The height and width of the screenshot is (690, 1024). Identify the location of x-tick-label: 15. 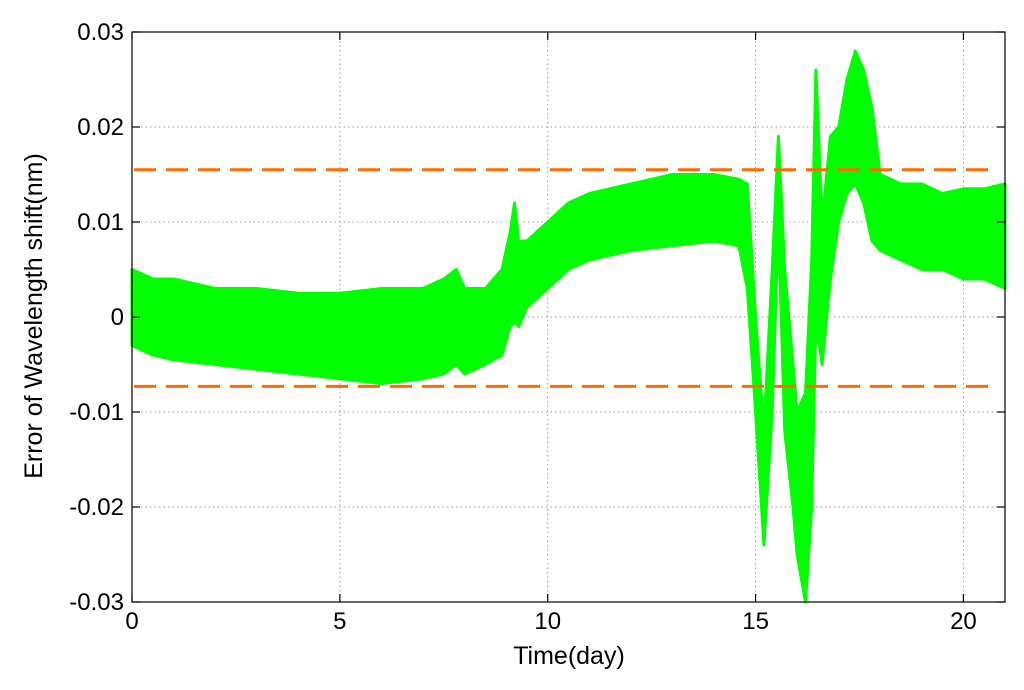
(755, 621).